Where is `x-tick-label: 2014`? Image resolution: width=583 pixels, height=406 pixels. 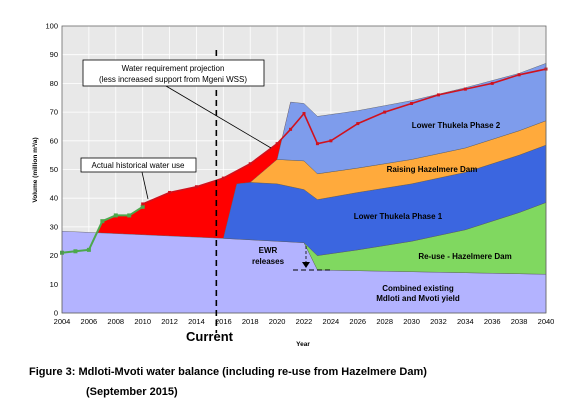
x-tick-label: 2014 is located at coordinates (196, 321).